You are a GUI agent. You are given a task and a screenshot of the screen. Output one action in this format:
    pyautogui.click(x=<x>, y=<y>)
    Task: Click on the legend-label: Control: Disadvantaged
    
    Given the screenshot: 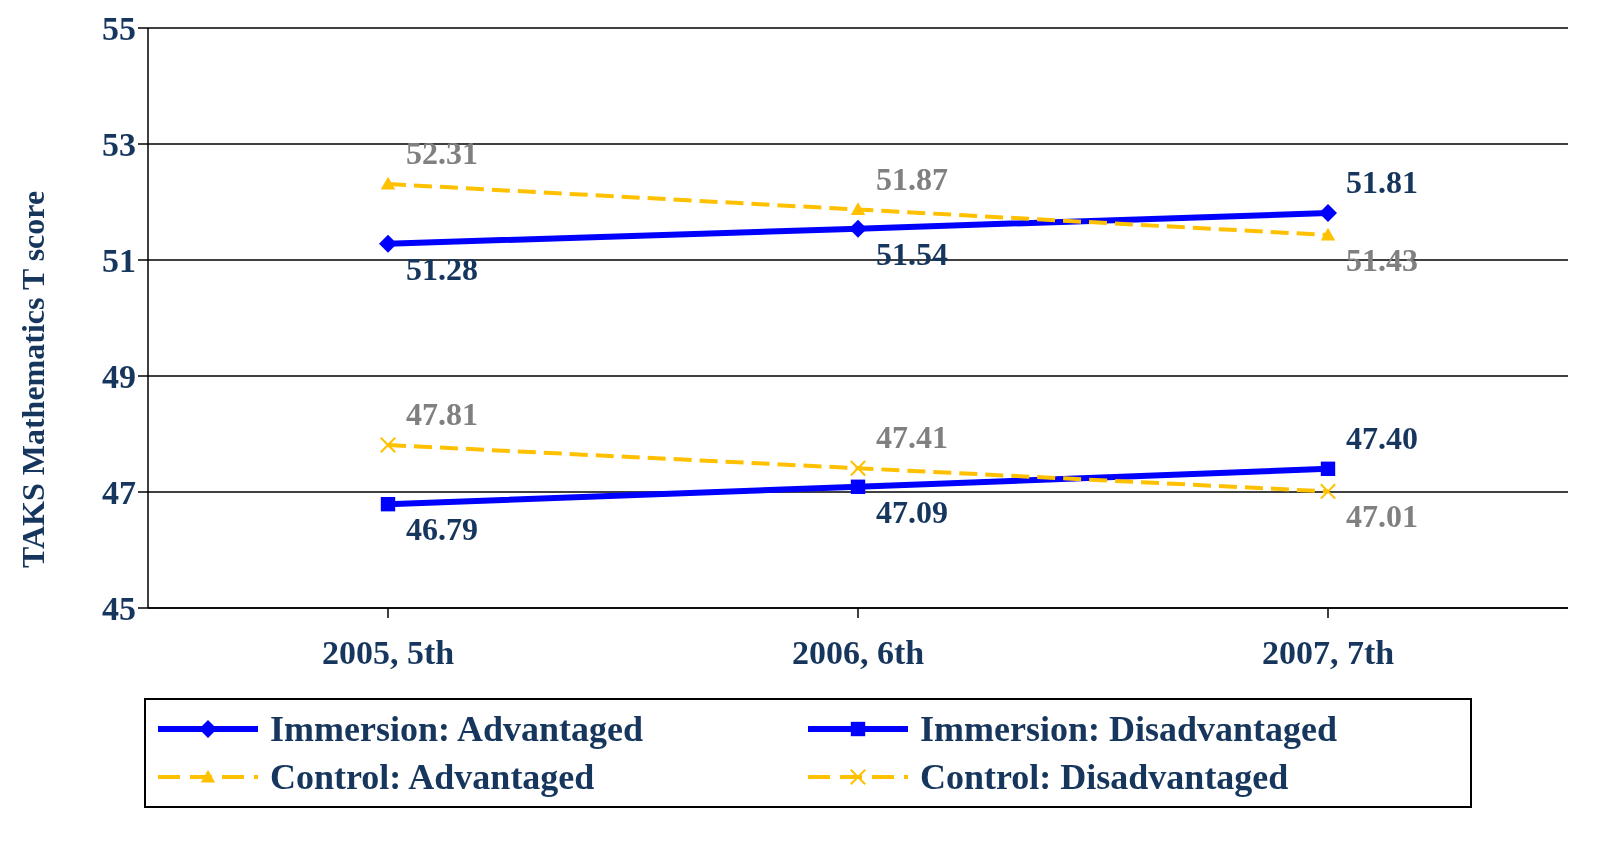 What is the action you would take?
    pyautogui.click(x=1104, y=777)
    